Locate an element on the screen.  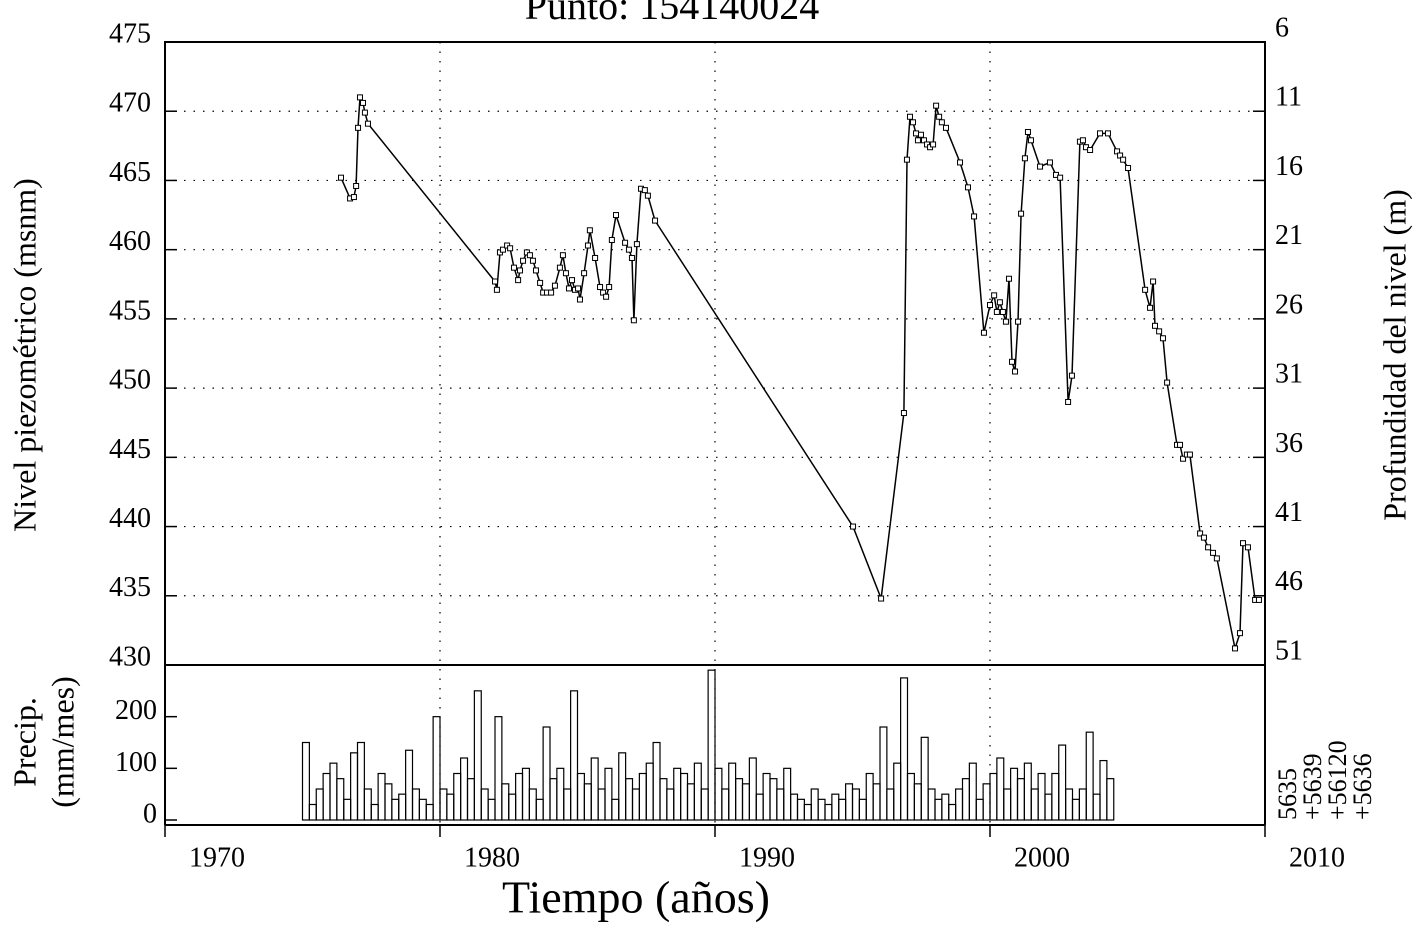
y-tick-label: 200 is located at coordinates (136, 710).